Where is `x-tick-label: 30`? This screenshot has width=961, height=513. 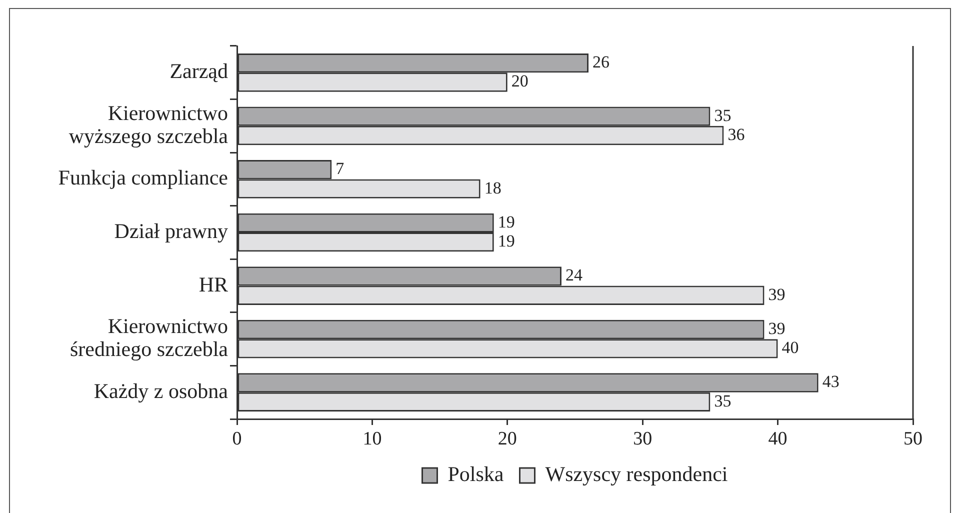
x-tick-label: 30 is located at coordinates (642, 439).